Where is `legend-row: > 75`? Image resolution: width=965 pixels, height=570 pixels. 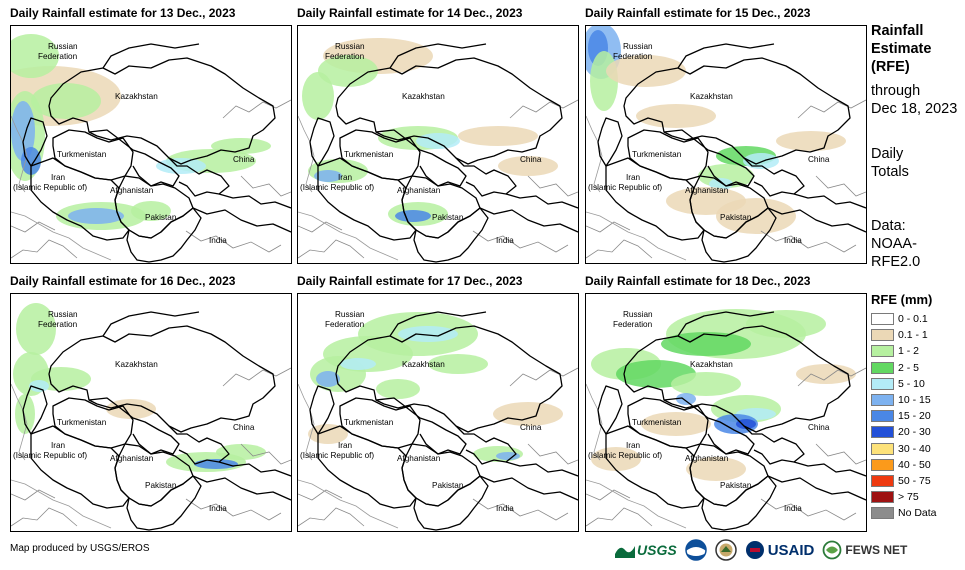
legend-row: > 75 is located at coordinates (918, 497).